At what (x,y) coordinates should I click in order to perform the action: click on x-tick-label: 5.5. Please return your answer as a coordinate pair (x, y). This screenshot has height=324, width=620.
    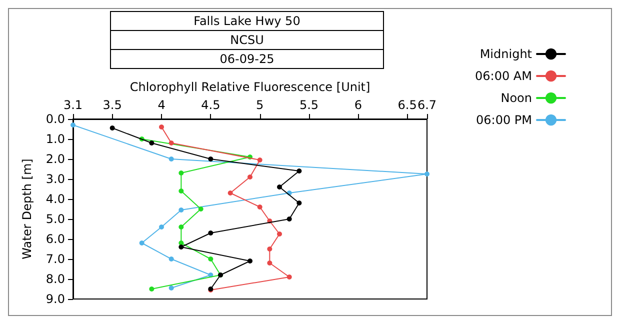
    Looking at the image, I should click on (309, 105).